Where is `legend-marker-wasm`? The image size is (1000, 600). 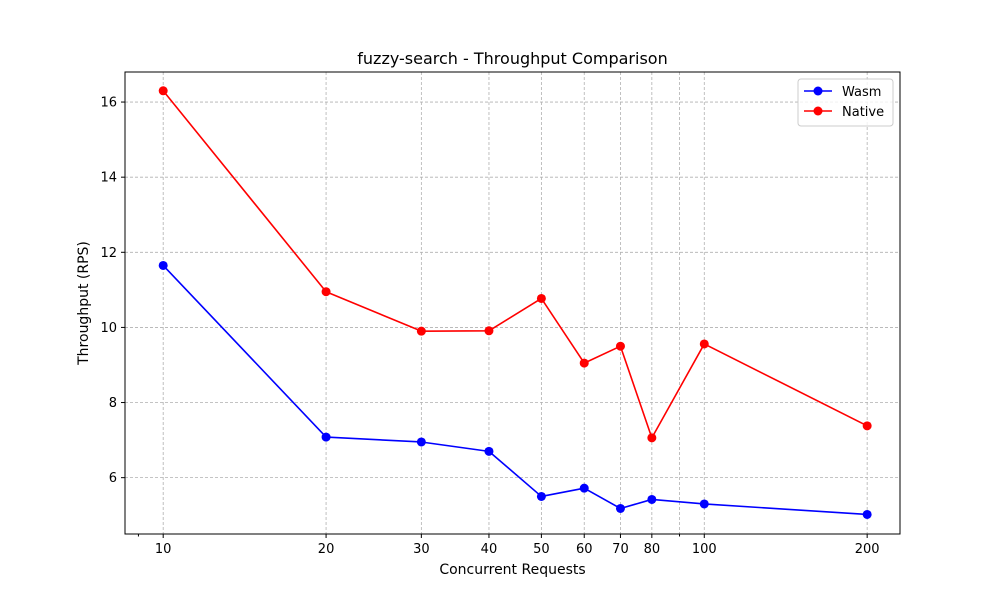
legend-marker-wasm is located at coordinates (818, 91).